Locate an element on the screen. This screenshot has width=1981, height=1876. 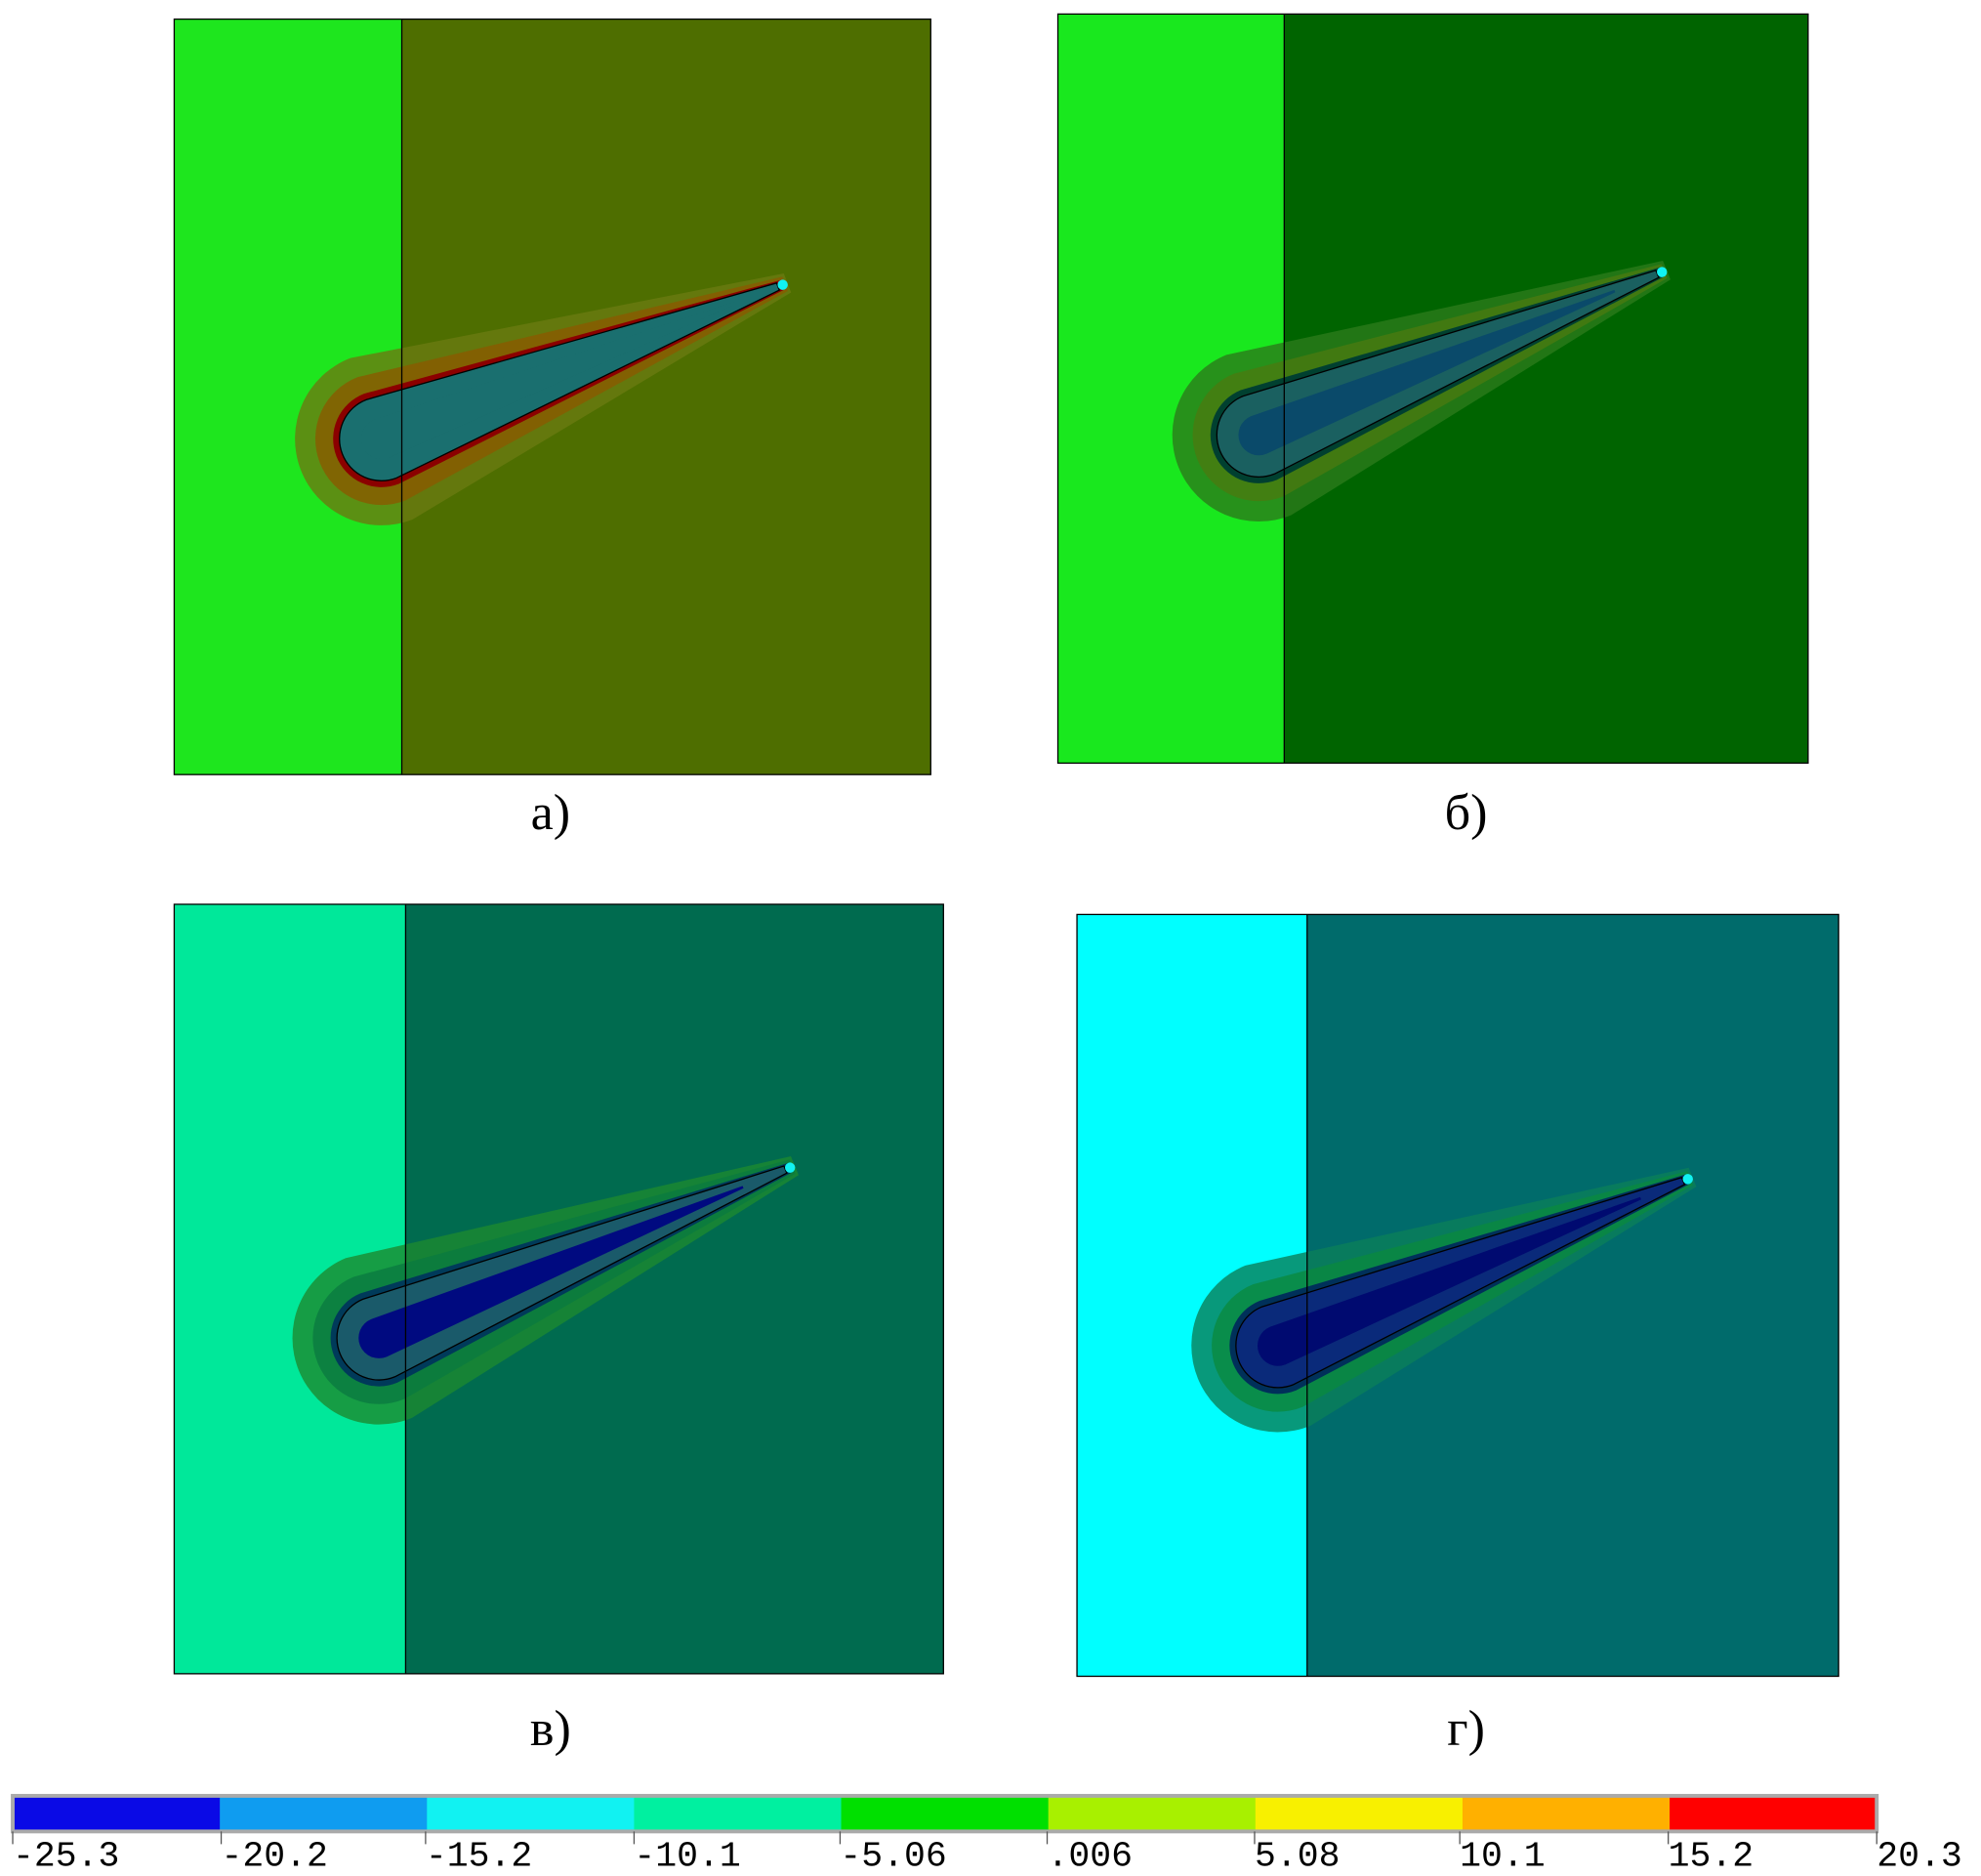
panel-label: г) is located at coordinates (1466, 1729).